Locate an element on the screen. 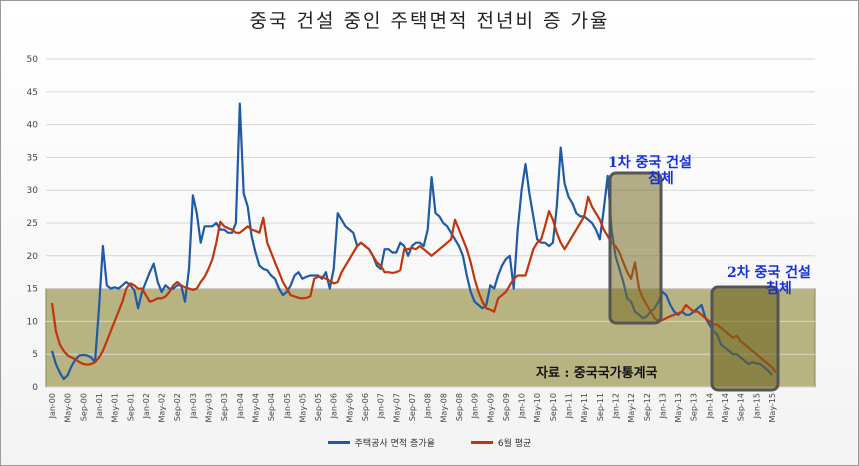 The image size is (859, 466). x-tick-label: Sep-05 is located at coordinates (318, 407).